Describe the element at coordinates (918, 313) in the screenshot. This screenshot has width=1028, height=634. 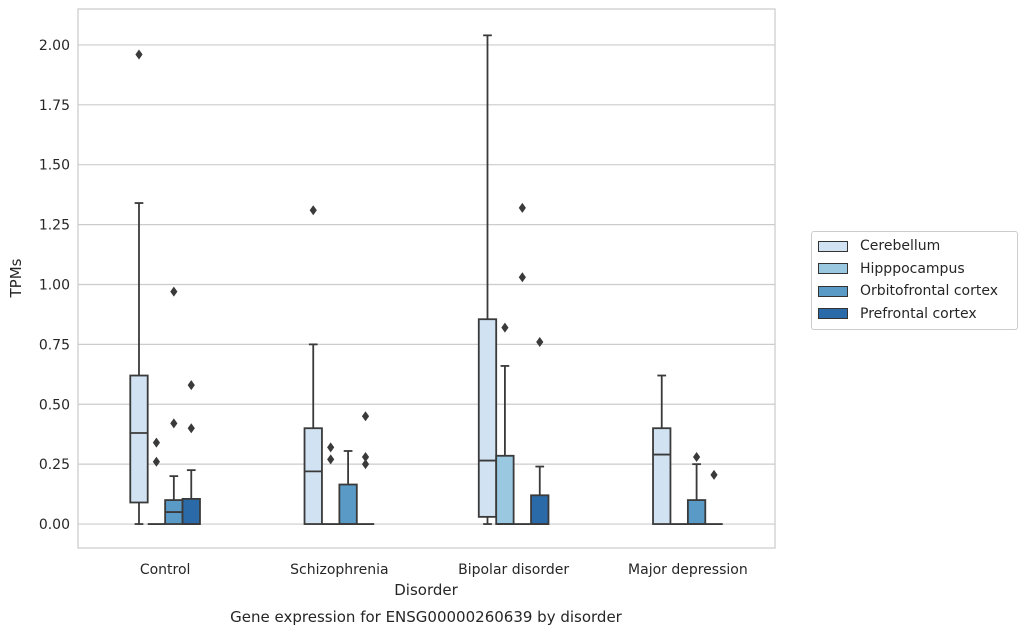
I see `legend-label: Prefrontal cortex` at that location.